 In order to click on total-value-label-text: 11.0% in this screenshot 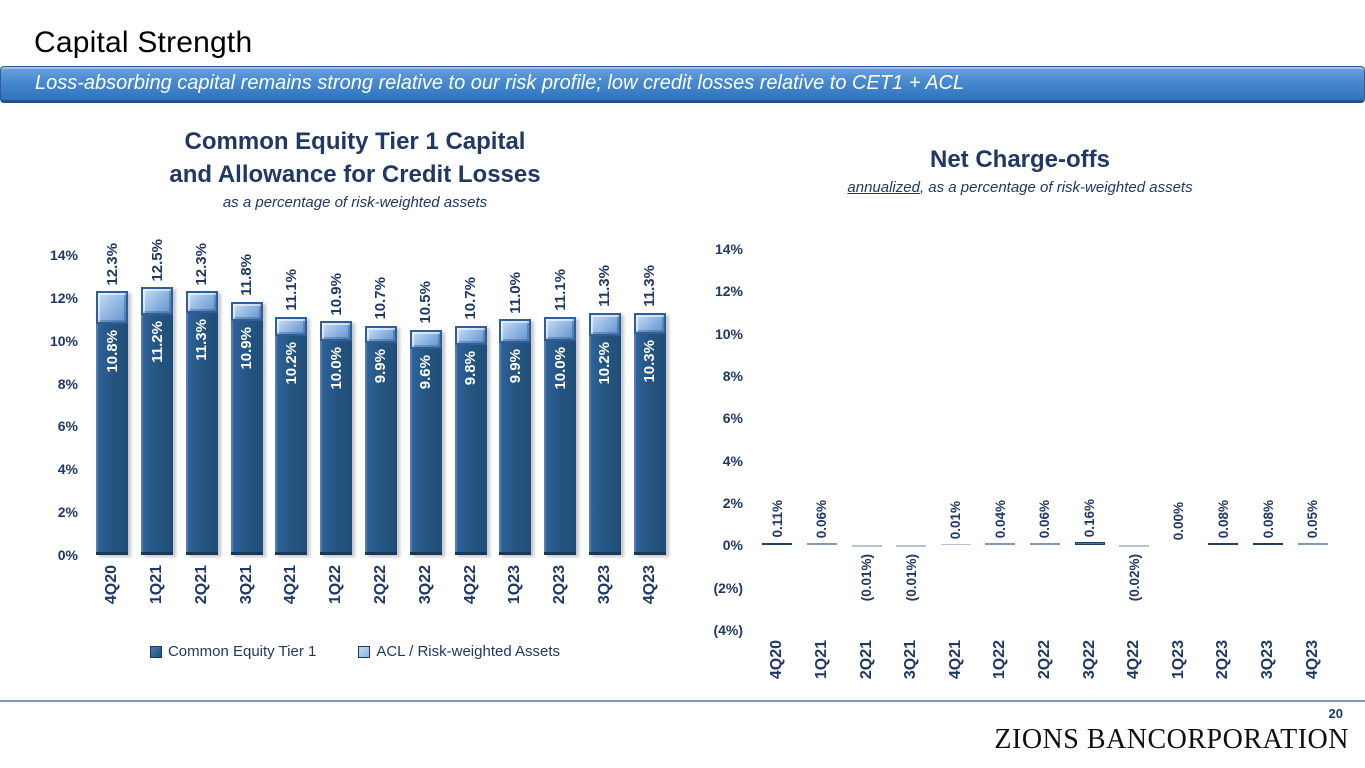, I will do `click(515, 292)`.